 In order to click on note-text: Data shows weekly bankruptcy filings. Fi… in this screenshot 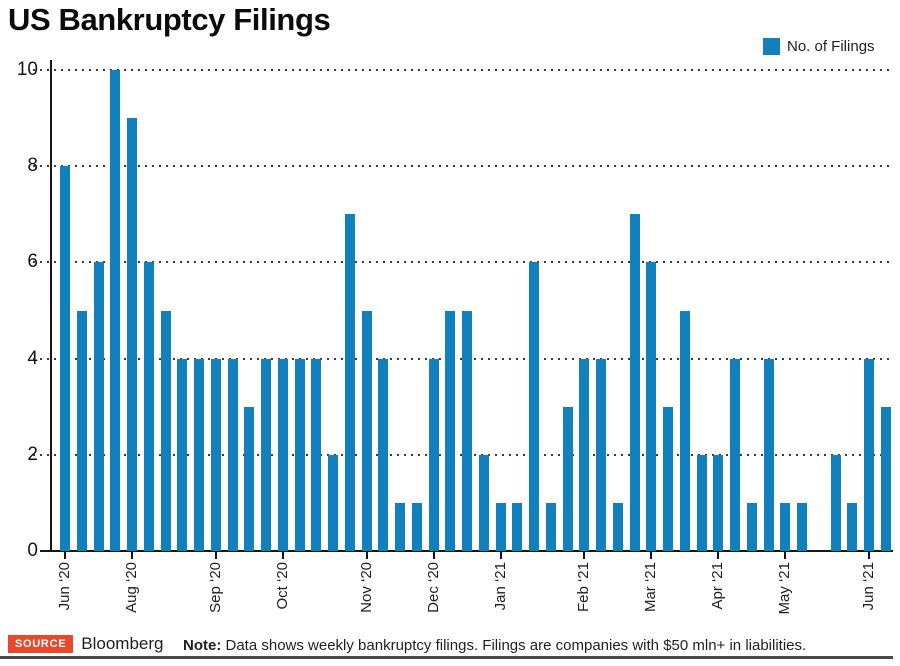, I will do `click(516, 645)`.